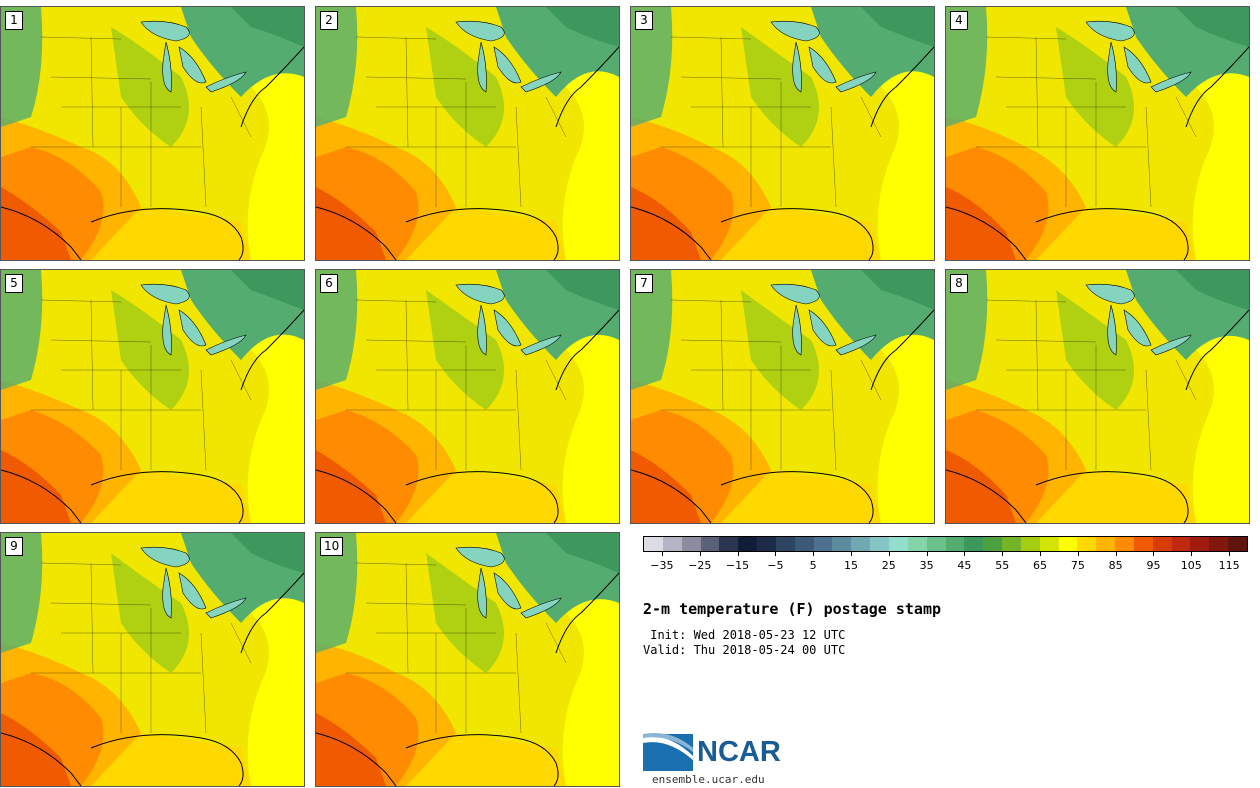 This screenshot has height=788, width=1260. What do you see at coordinates (1077, 565) in the screenshot?
I see `colorbar-tick-label: 75` at bounding box center [1077, 565].